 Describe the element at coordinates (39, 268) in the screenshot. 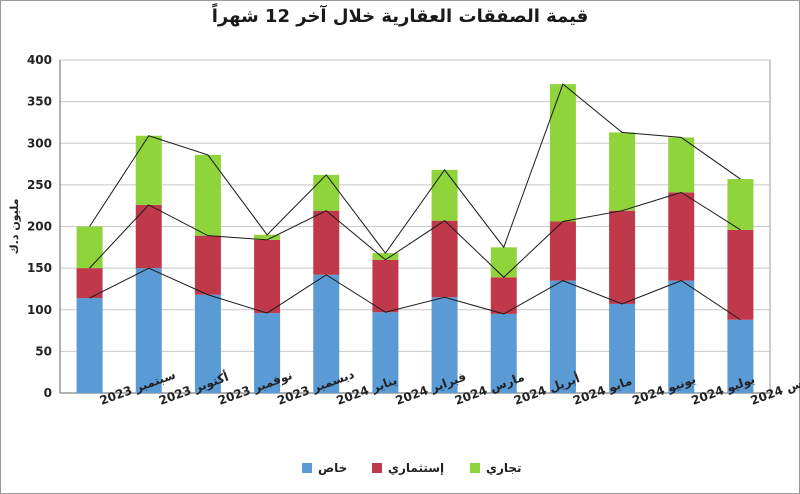

I see `y-tick-label: 150` at that location.